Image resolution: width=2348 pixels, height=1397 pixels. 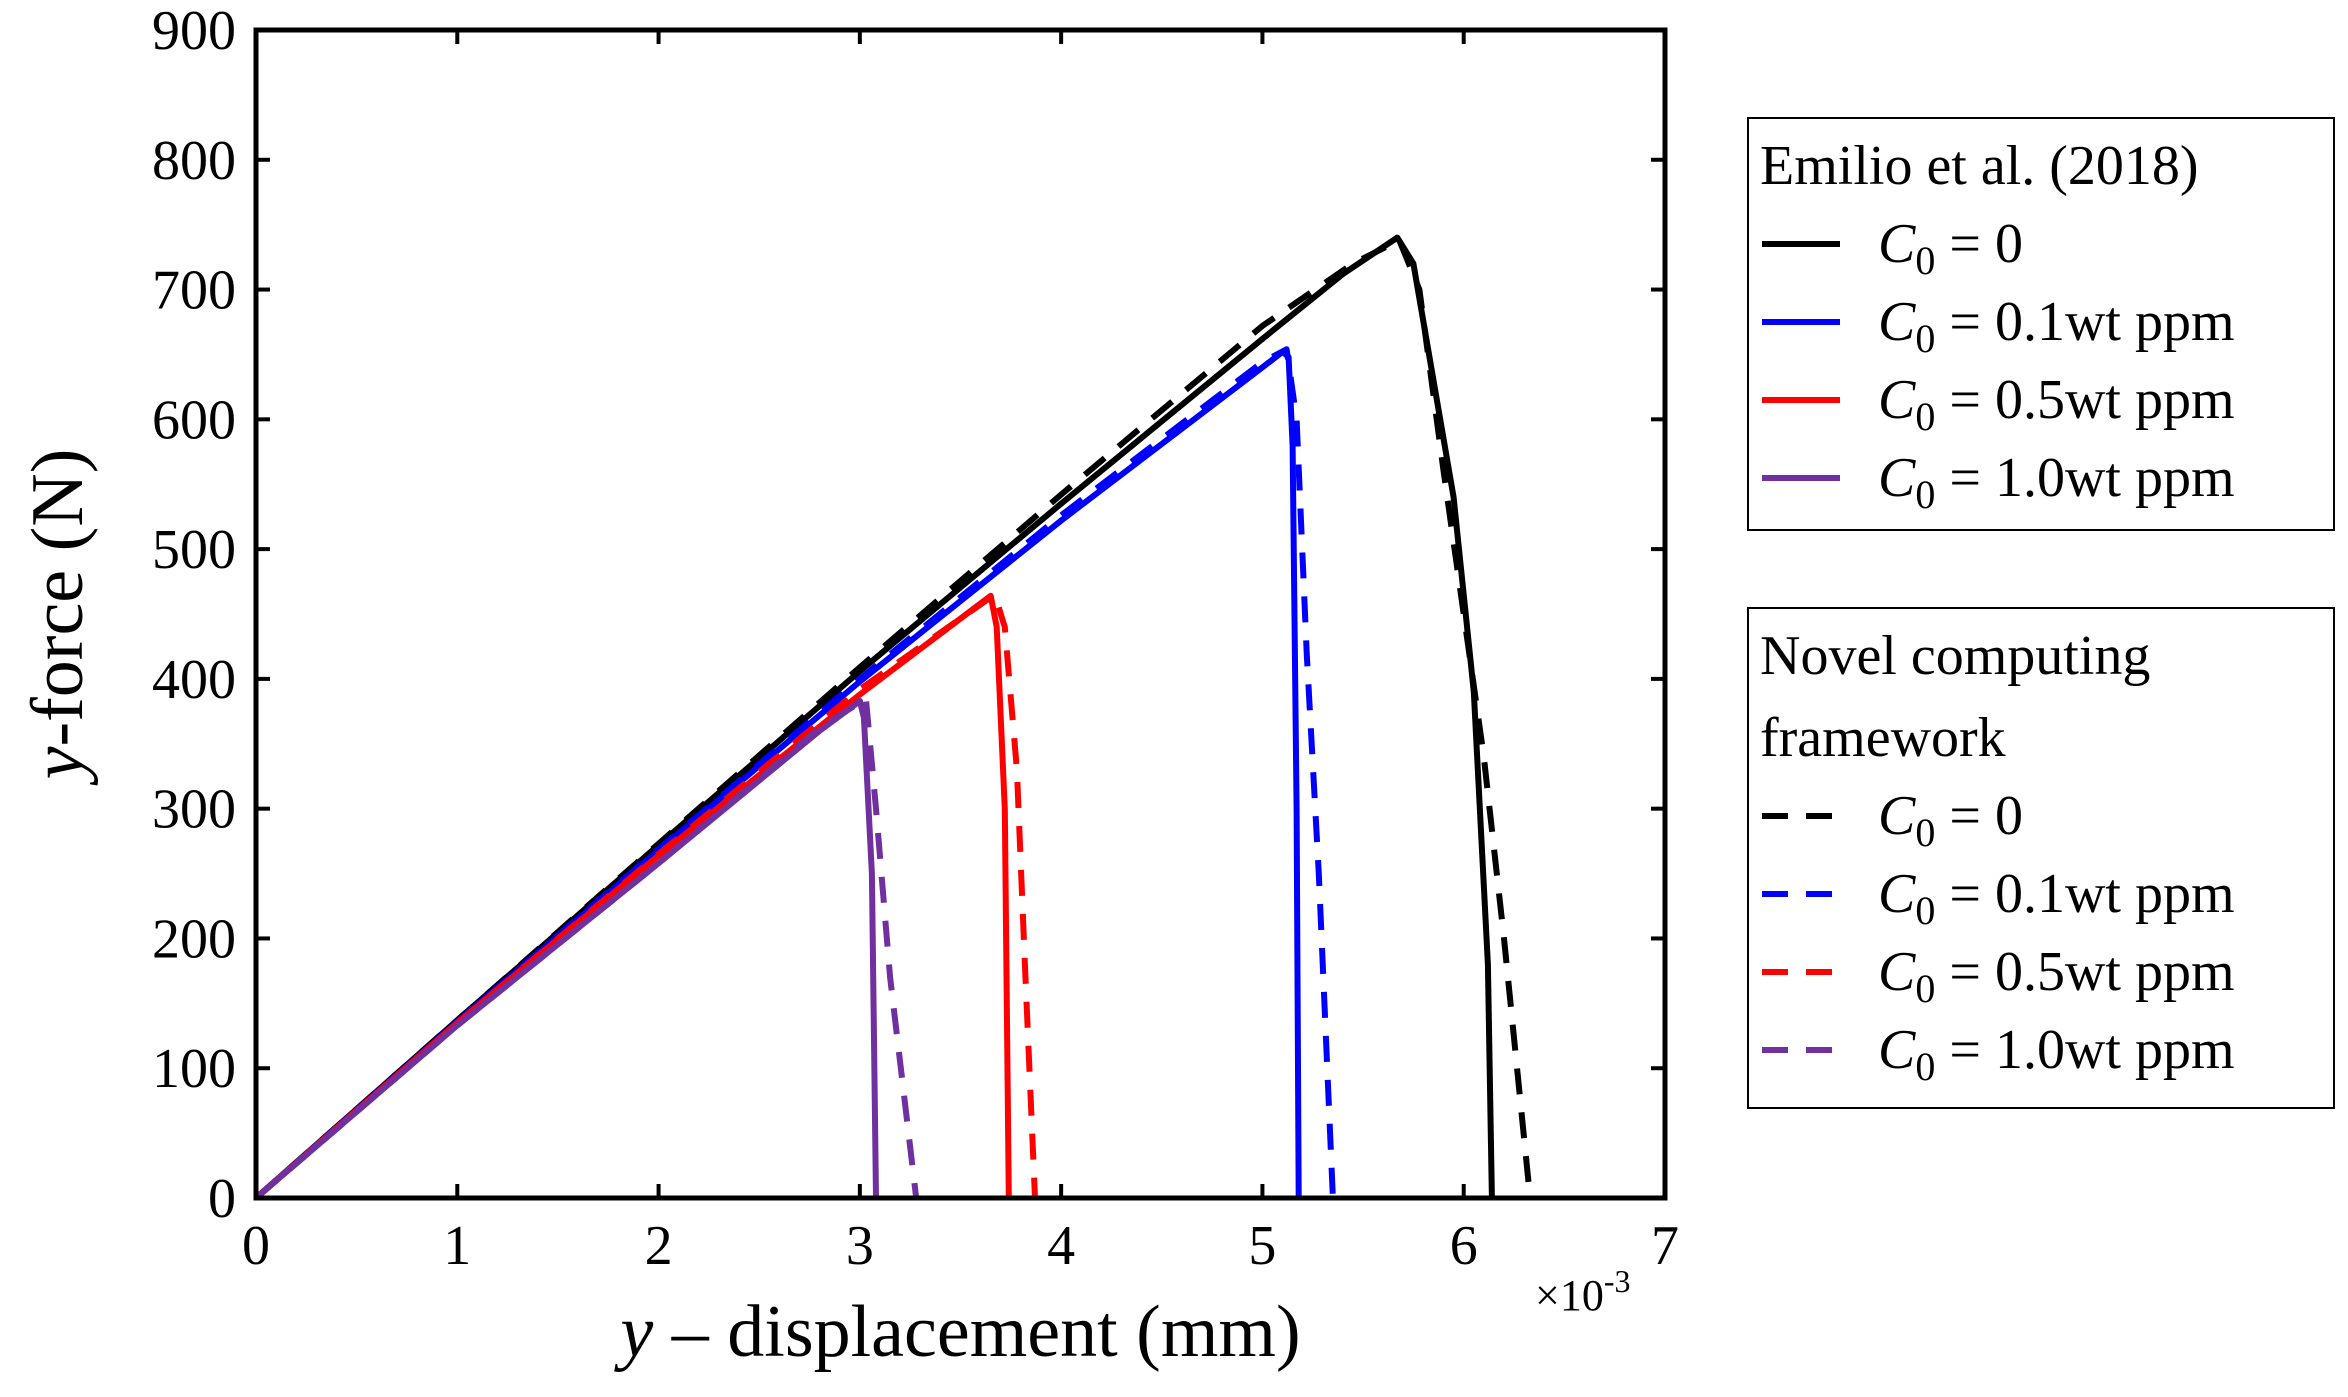 I want to click on x-multiplier-exponent: -3, so click(x=1617, y=1281).